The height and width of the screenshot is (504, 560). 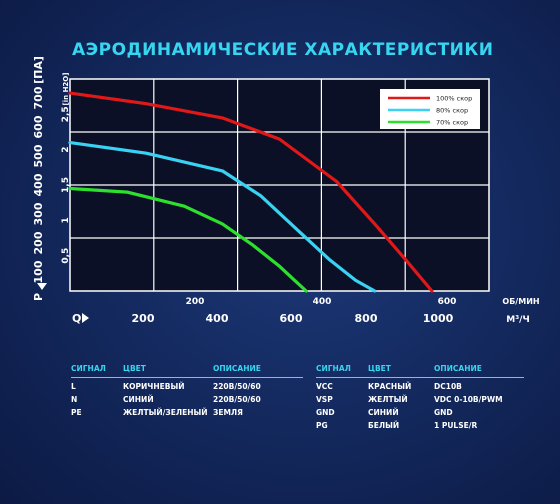 I want to click on series-line, so click(x=188, y=239).